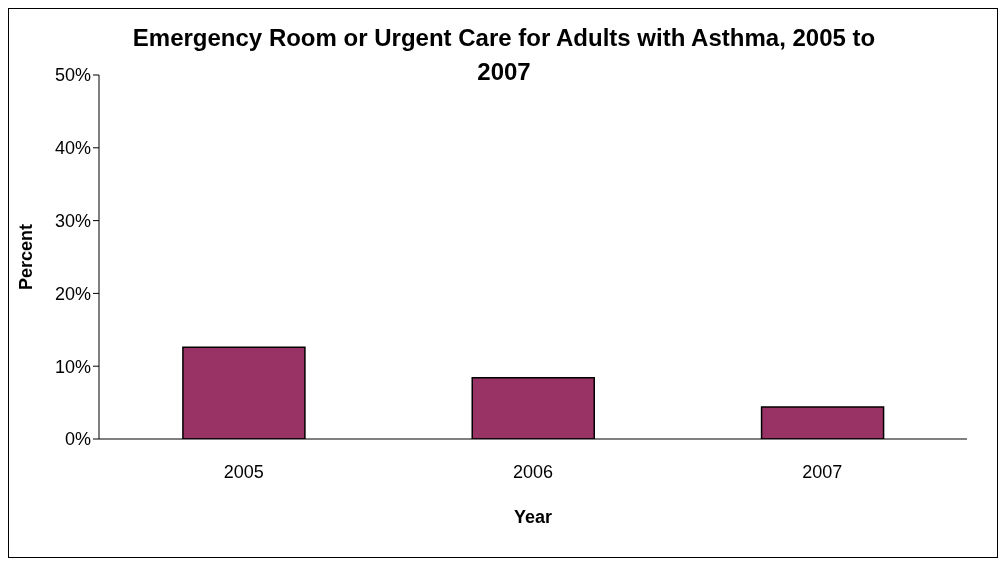 The height and width of the screenshot is (567, 1008). I want to click on x-axis-title: Year, so click(533, 517).